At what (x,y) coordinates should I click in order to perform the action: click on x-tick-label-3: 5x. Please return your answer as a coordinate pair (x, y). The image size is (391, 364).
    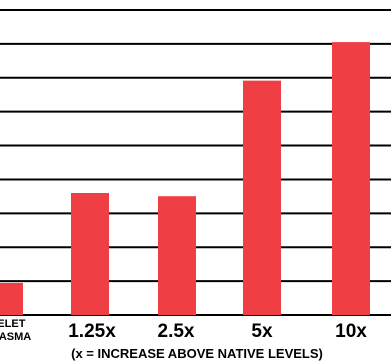
    Looking at the image, I should click on (262, 331).